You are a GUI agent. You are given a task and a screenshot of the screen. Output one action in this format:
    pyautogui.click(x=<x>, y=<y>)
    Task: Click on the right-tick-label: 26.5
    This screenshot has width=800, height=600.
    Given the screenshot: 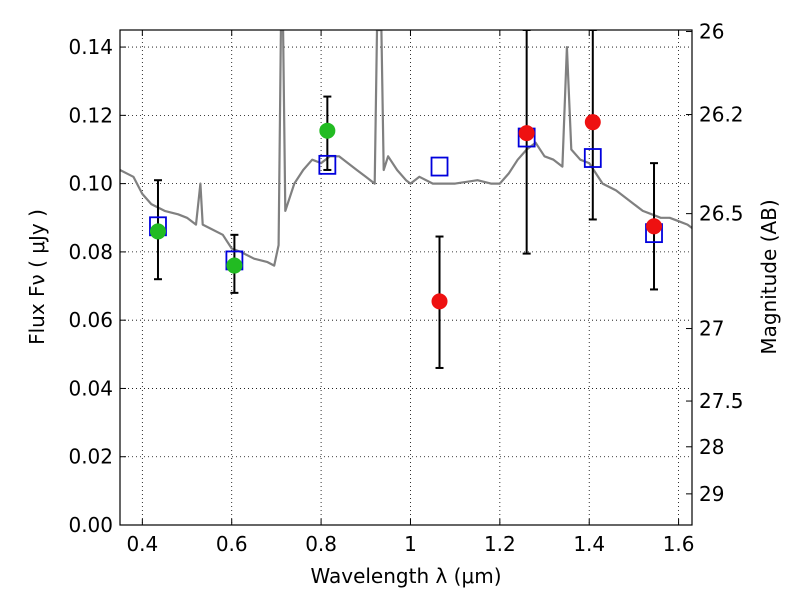 What is the action you would take?
    pyautogui.click(x=721, y=214)
    